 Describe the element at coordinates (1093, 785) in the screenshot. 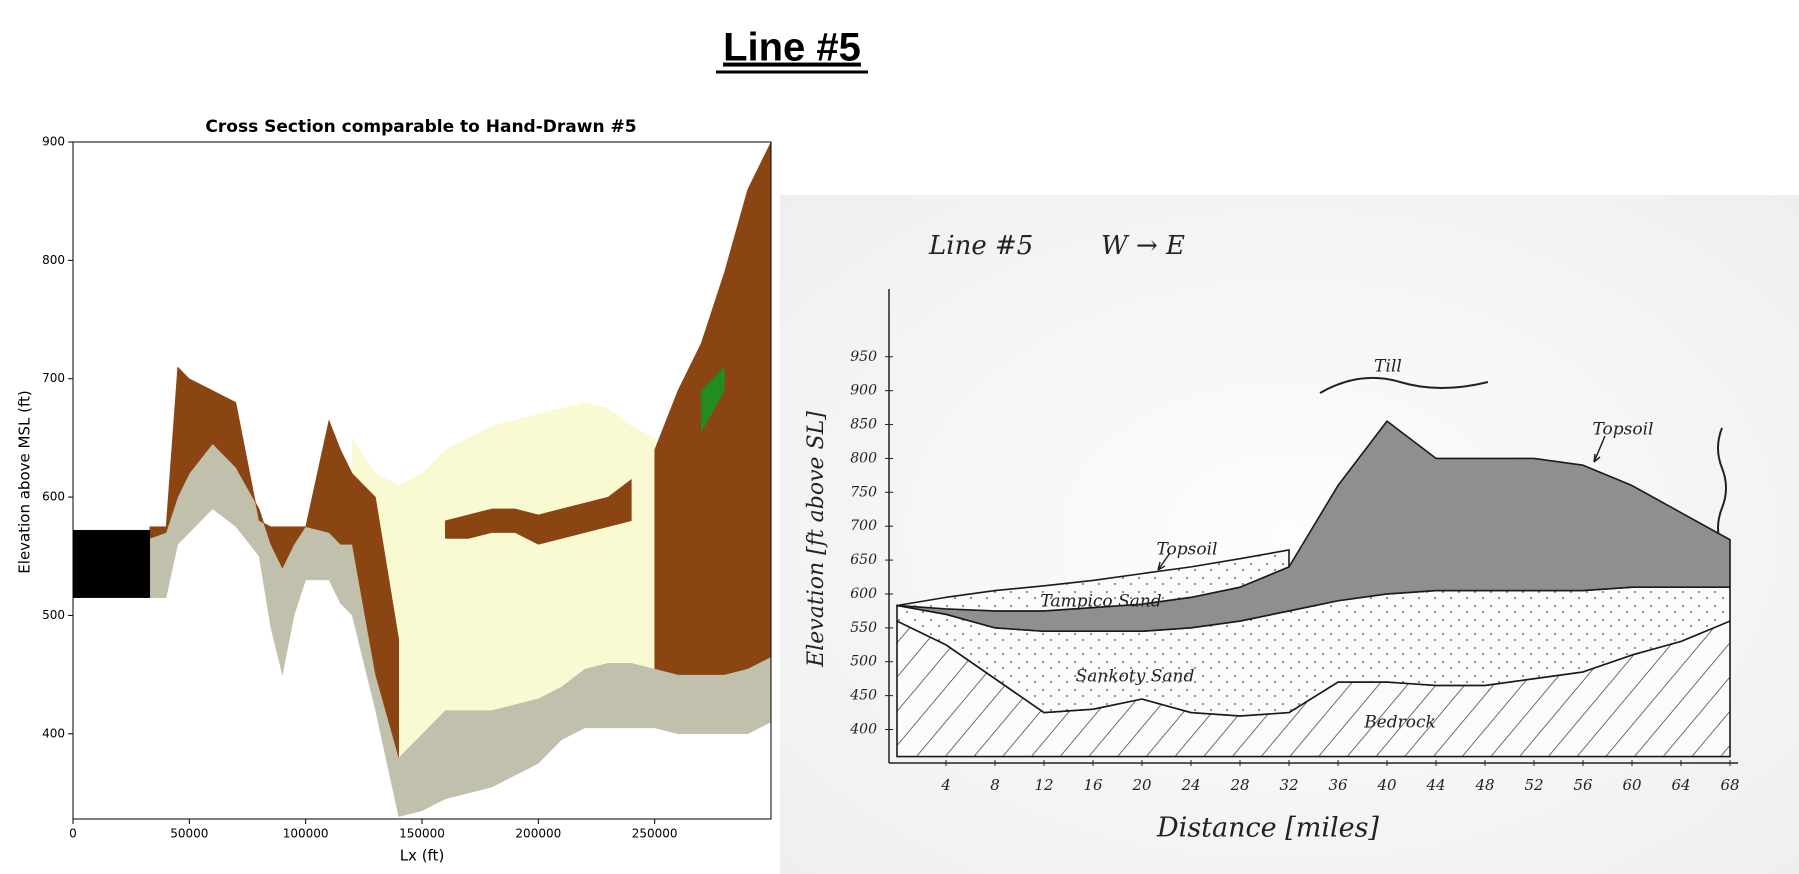

I see `x-tick-label: 16` at that location.